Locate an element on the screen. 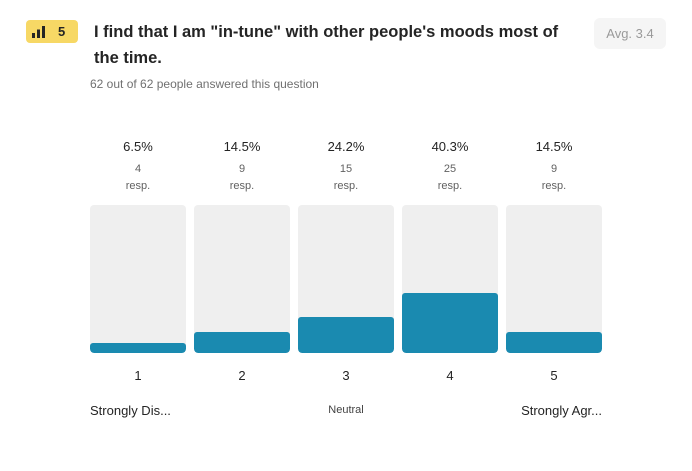 This screenshot has height=471, width=692. bar-percent-label: 24.2% is located at coordinates (346, 146).